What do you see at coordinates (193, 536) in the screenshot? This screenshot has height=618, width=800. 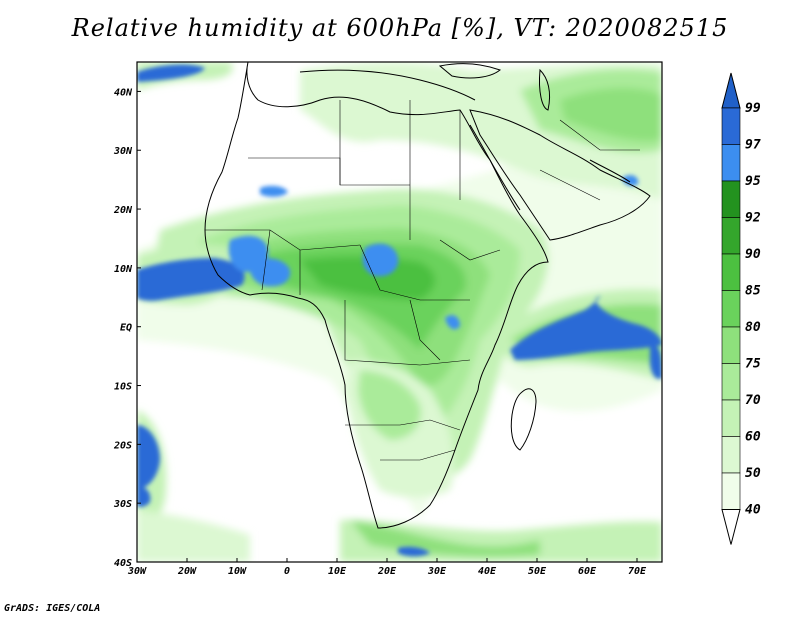 I see `rh-atlantic-se2` at bounding box center [193, 536].